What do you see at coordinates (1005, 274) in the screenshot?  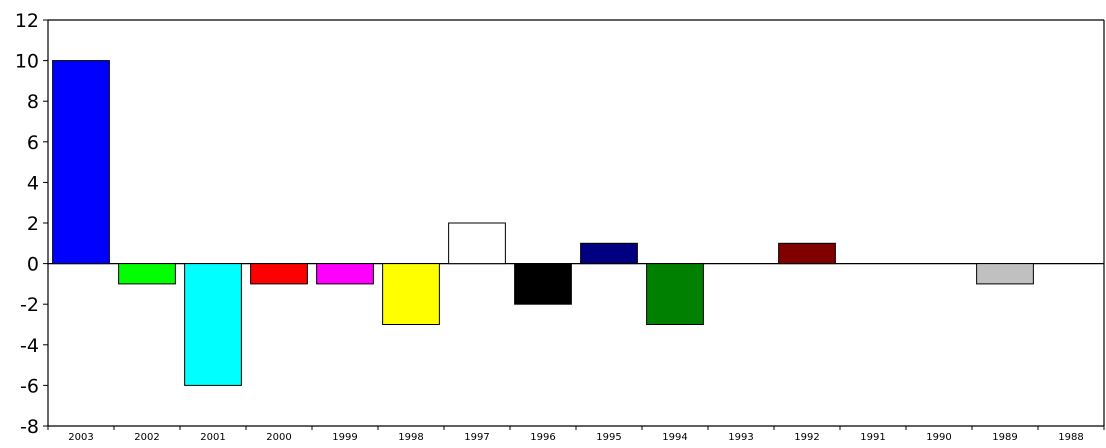 I see `bar-1989` at bounding box center [1005, 274].